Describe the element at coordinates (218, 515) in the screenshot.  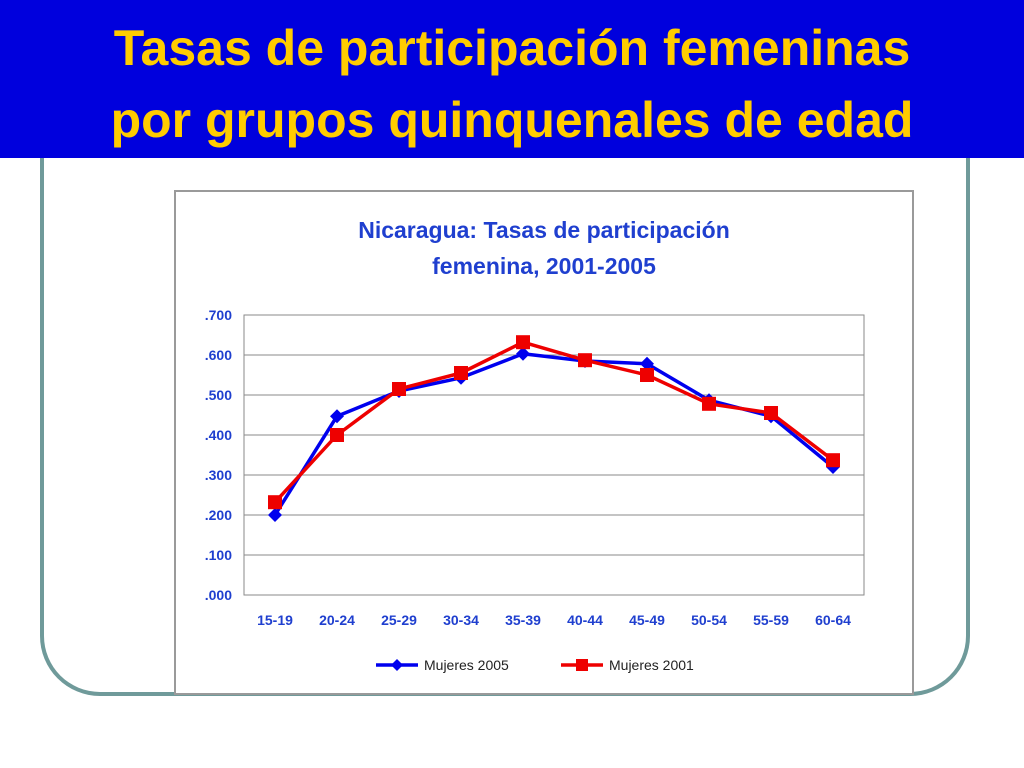
I see `y-tick-label: .200` at that location.